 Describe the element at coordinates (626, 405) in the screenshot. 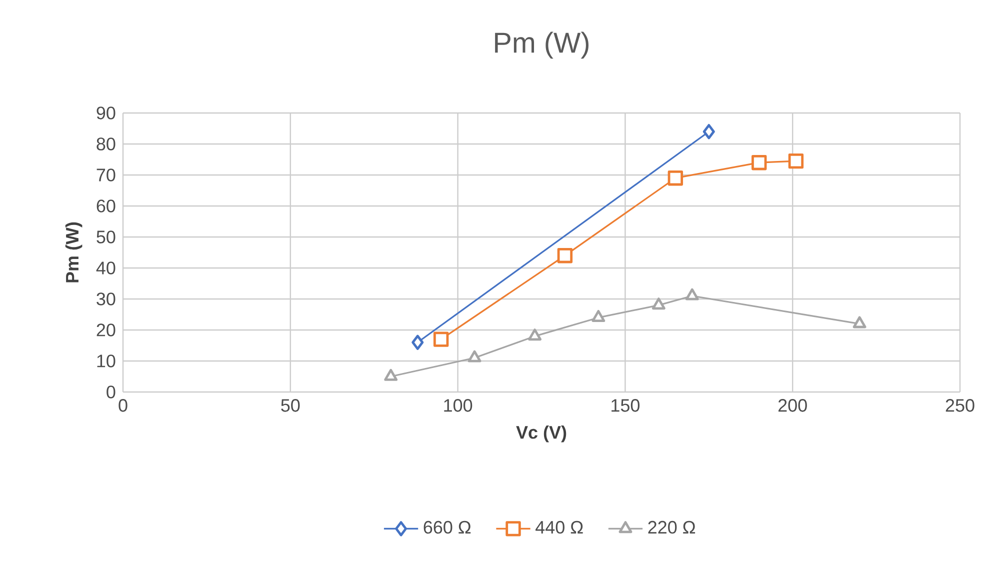

I see `x-tick-label: 150` at that location.